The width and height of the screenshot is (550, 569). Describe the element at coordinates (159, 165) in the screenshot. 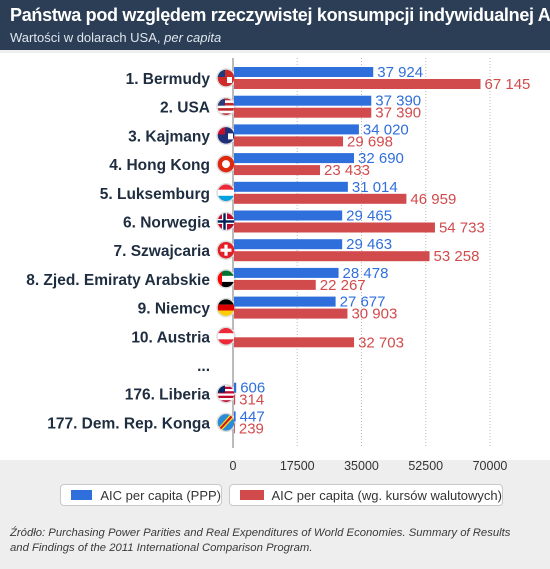

I see `category-label: 4. Hong Kong` at that location.